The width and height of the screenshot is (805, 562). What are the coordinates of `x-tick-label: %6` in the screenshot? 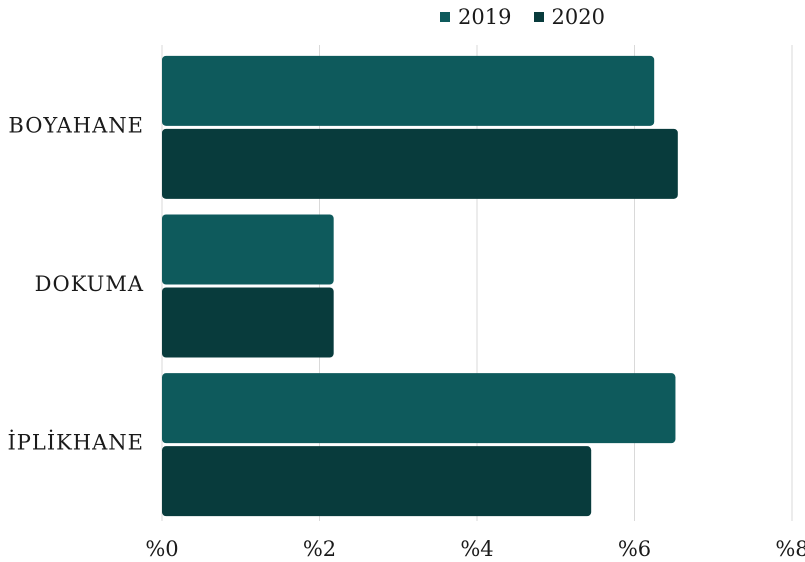 It's located at (634, 549).